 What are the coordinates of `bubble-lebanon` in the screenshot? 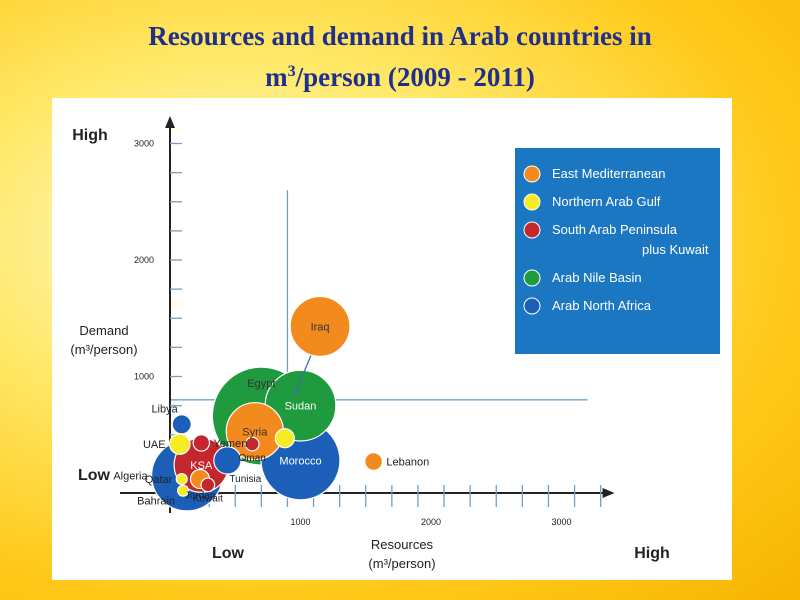 It's located at (374, 461).